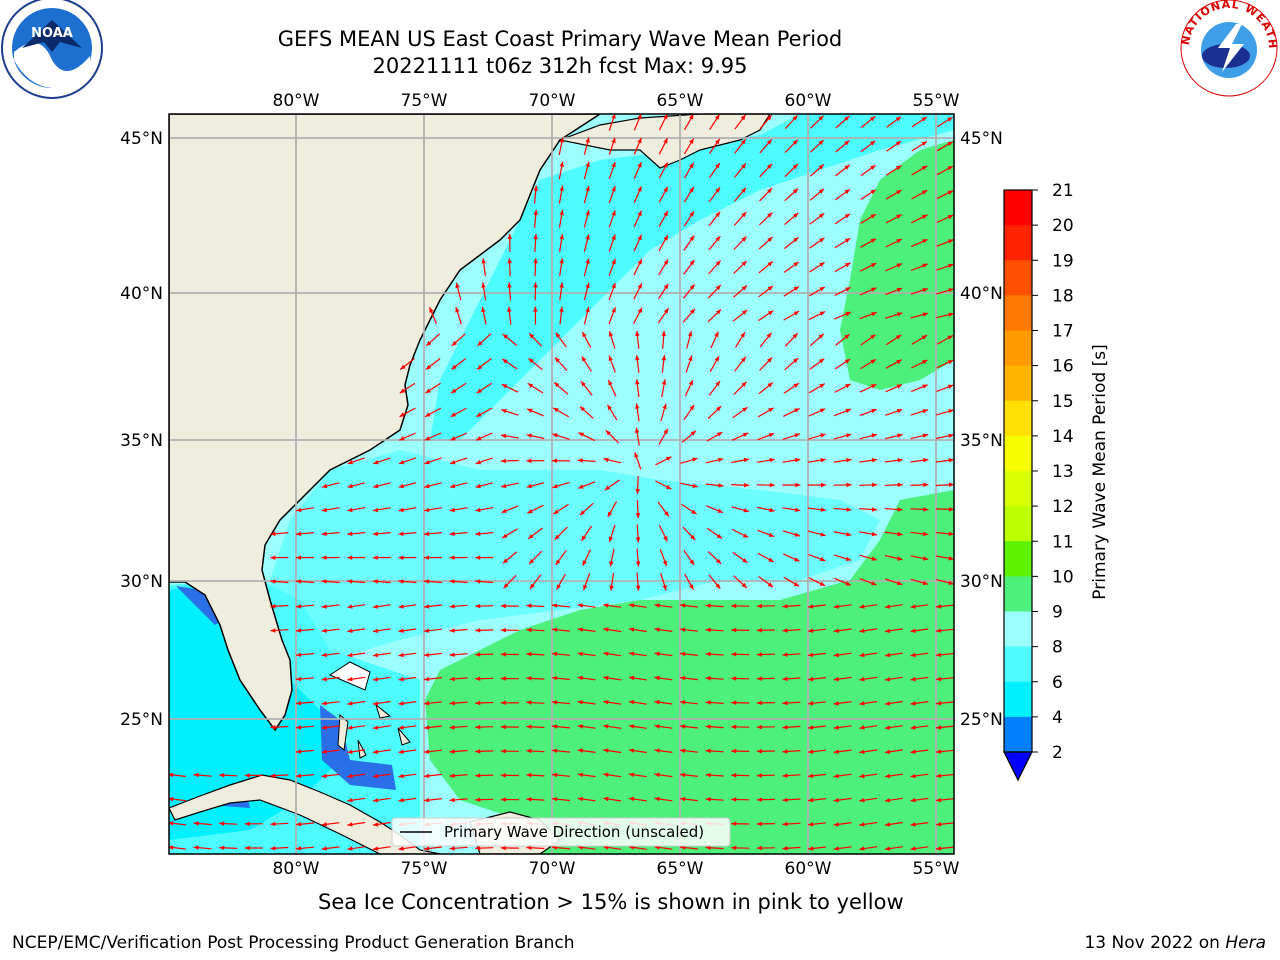 This screenshot has width=1280, height=960. Describe the element at coordinates (1018, 208) in the screenshot. I see `colorbar-segment` at that location.